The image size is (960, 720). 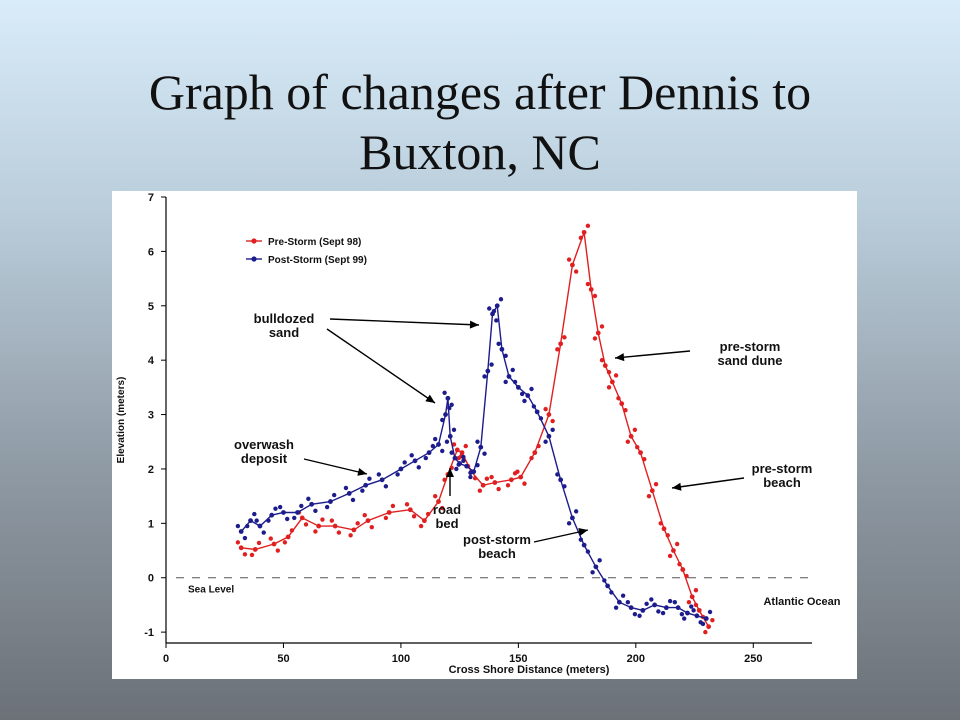 What do you see at coordinates (151, 307) in the screenshot?
I see `y-tick-label: 5` at bounding box center [151, 307].